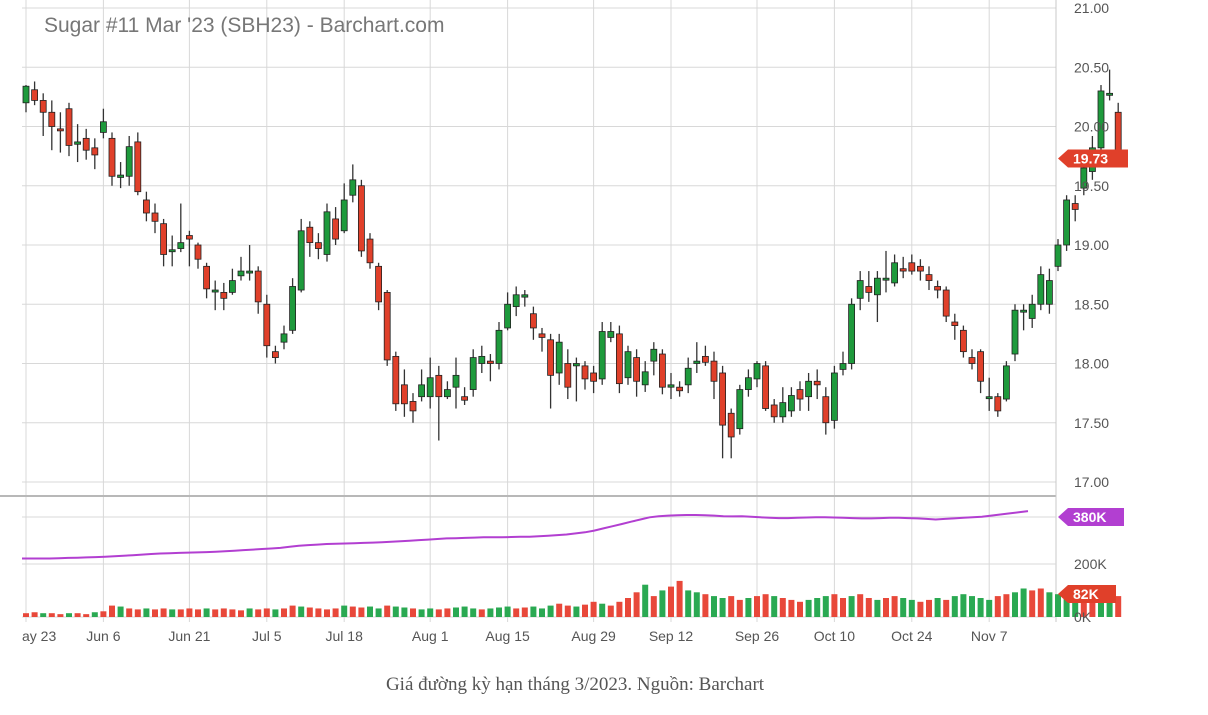 The height and width of the screenshot is (715, 1208). I want to click on date-tick-label: Sep 12, so click(671, 636).